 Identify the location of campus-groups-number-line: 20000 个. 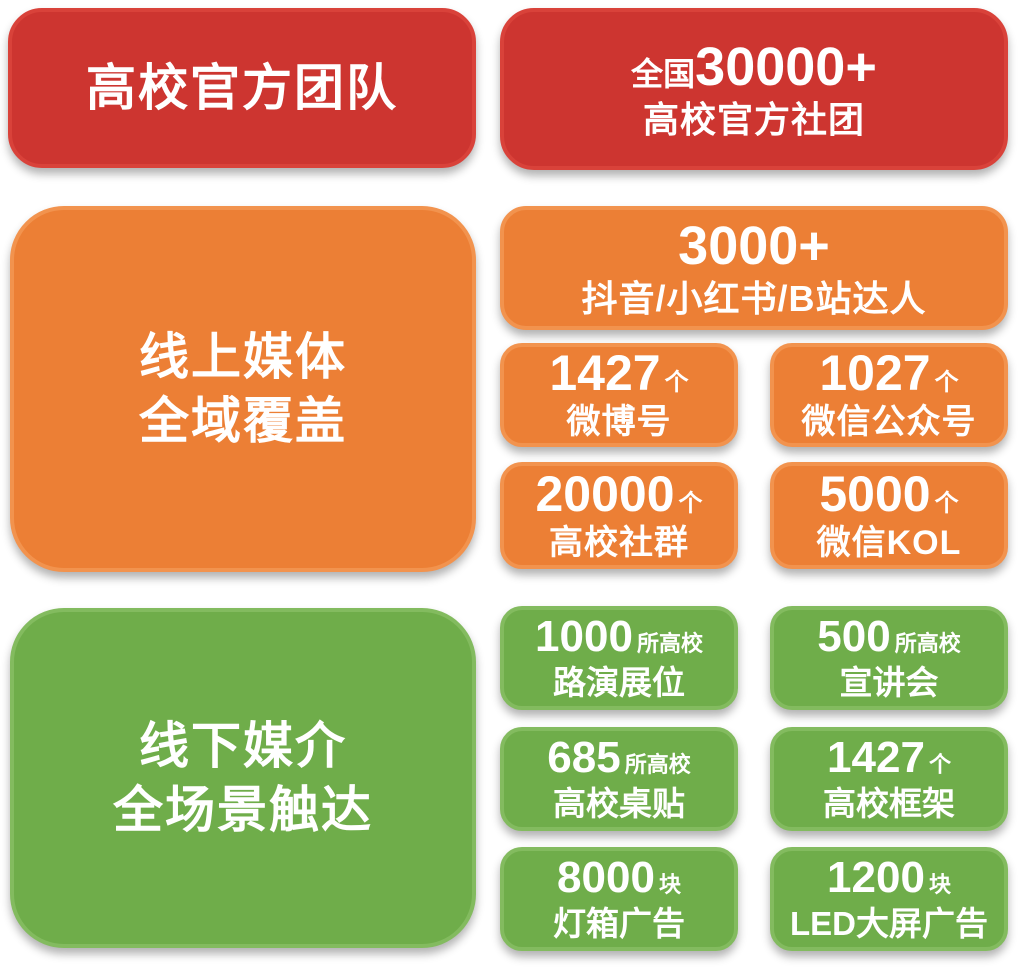
(618, 494).